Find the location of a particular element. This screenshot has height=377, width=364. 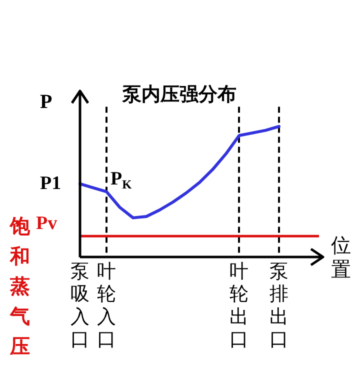

x-tick-label: 泵吸入口 is located at coordinates (80, 305).